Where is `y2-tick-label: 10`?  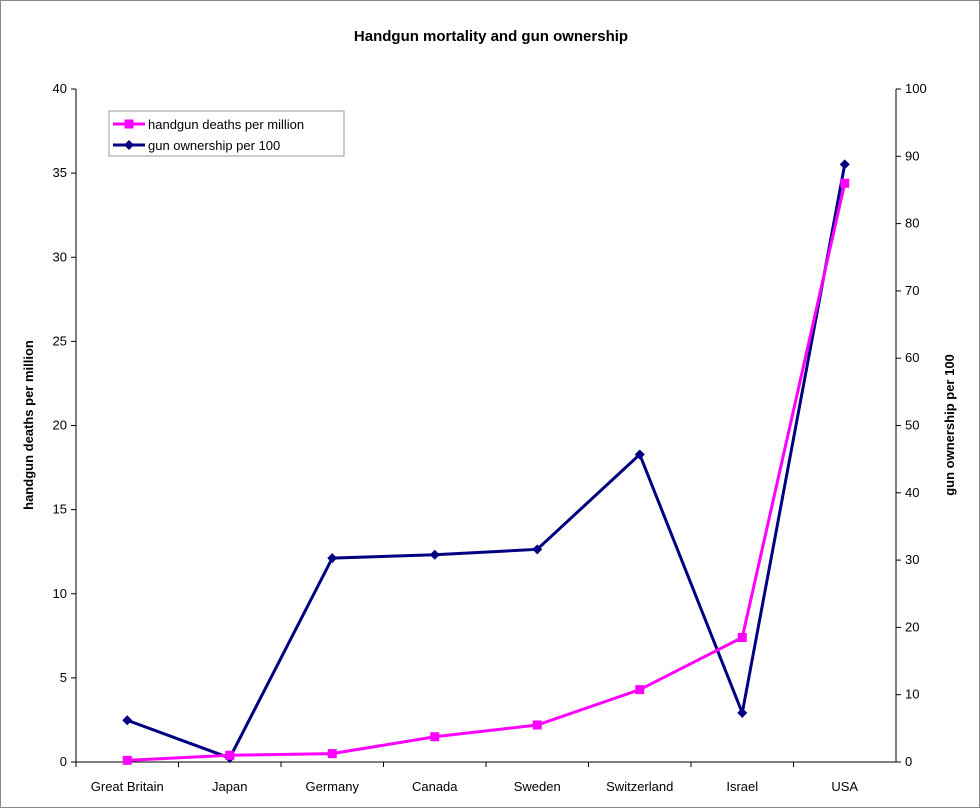 y2-tick-label: 10 is located at coordinates (912, 694).